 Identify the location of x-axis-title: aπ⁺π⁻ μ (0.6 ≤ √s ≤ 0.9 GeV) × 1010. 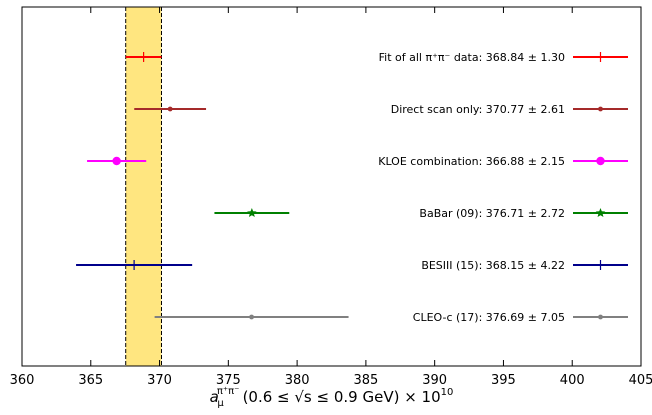
(332, 397).